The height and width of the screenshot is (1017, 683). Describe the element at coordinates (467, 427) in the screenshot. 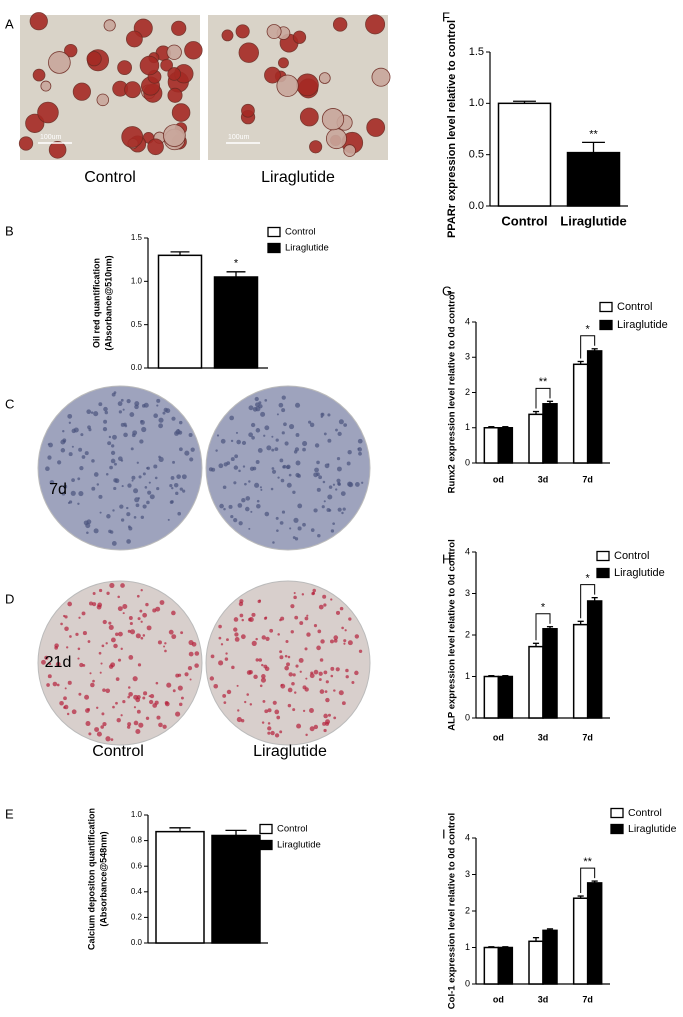

I see `y-tick-label: 1` at that location.